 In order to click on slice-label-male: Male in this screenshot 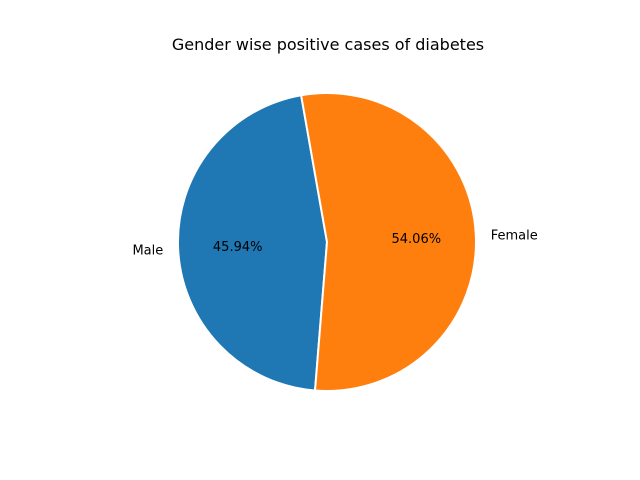, I will do `click(147, 251)`.